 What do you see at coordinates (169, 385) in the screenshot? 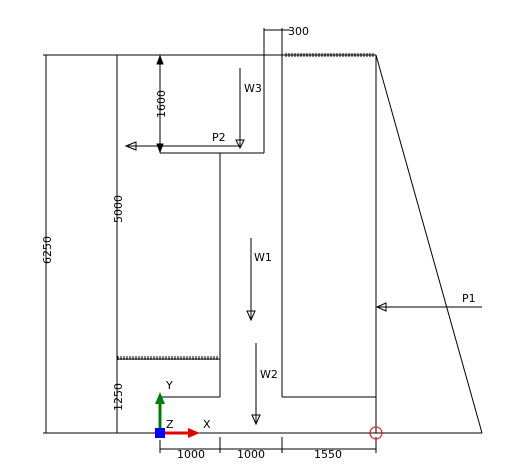
I see `ucs-y-label: Y` at bounding box center [169, 385].